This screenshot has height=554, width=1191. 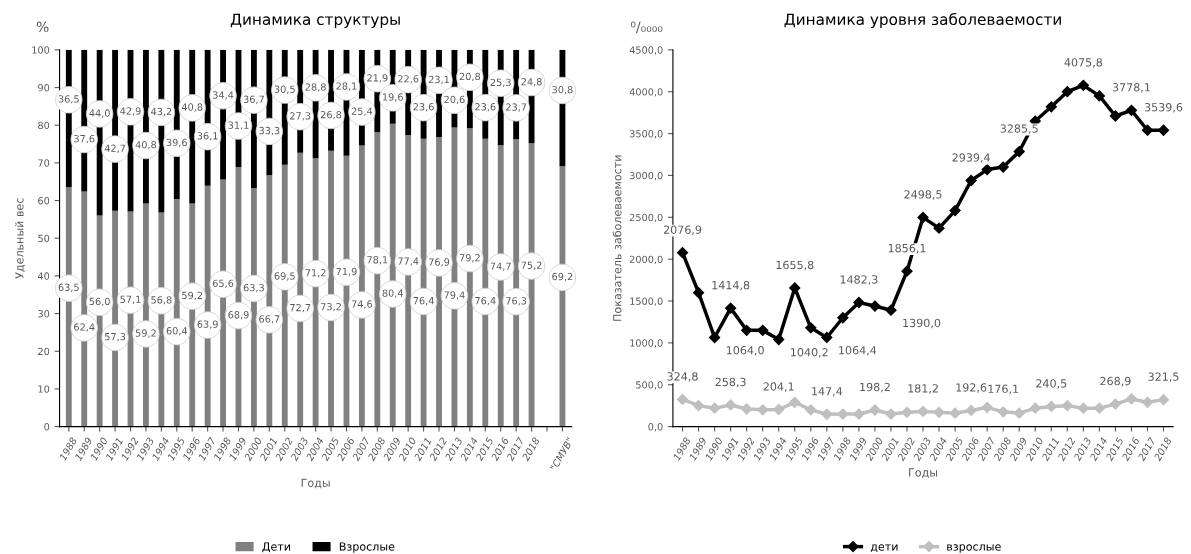 What do you see at coordinates (68, 99) in the screenshot?
I see `data-label: 36,5` at bounding box center [68, 99].